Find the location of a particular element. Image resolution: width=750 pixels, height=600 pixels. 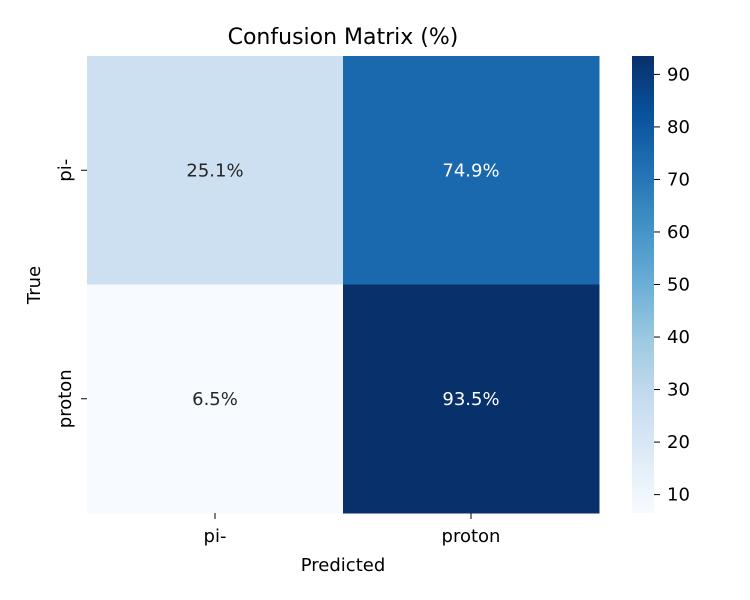

colorbar-tick-label: 10 is located at coordinates (678, 495).